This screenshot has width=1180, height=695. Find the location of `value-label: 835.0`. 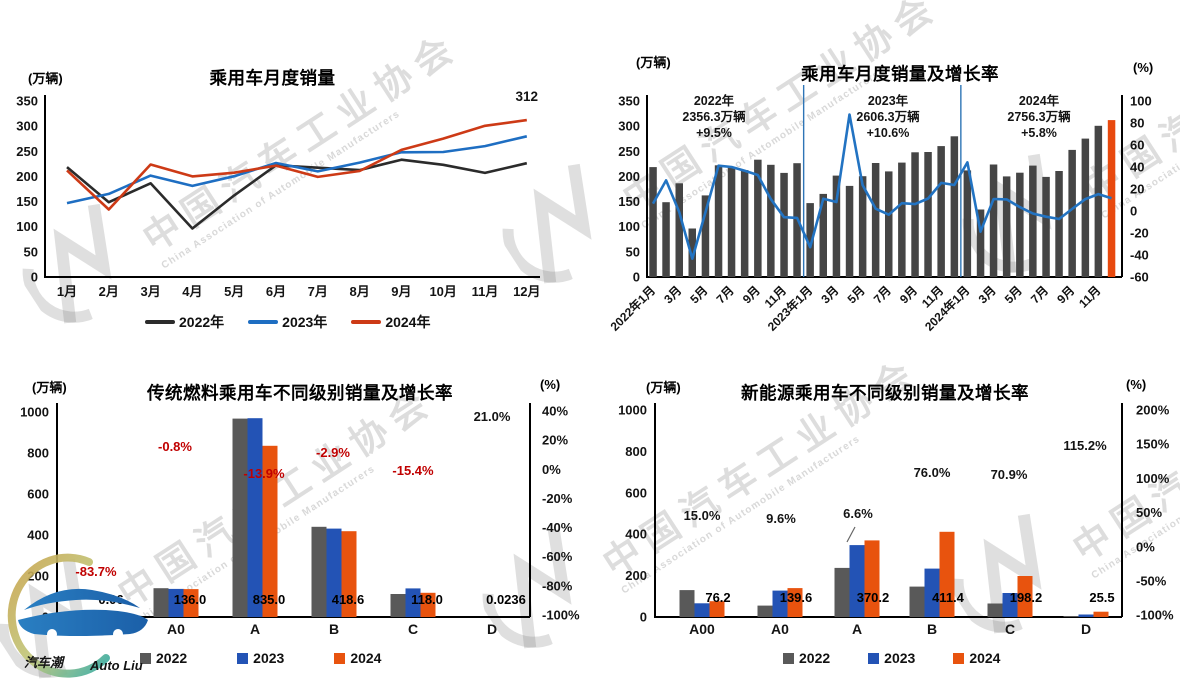

value-label: 835.0 is located at coordinates (269, 599).